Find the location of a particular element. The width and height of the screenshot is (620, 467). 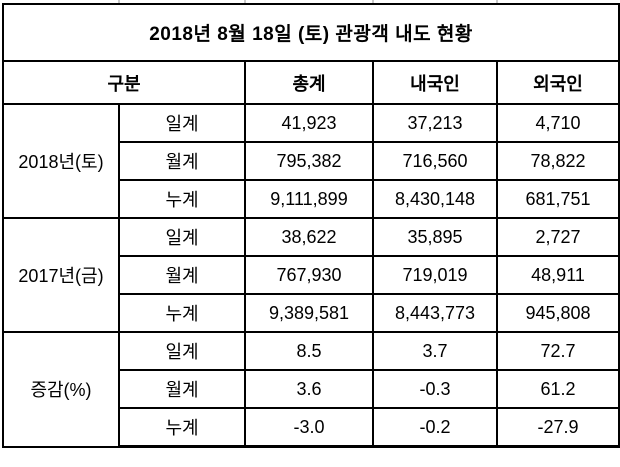

group-label-2017: 2017년(금) is located at coordinates (61, 275).